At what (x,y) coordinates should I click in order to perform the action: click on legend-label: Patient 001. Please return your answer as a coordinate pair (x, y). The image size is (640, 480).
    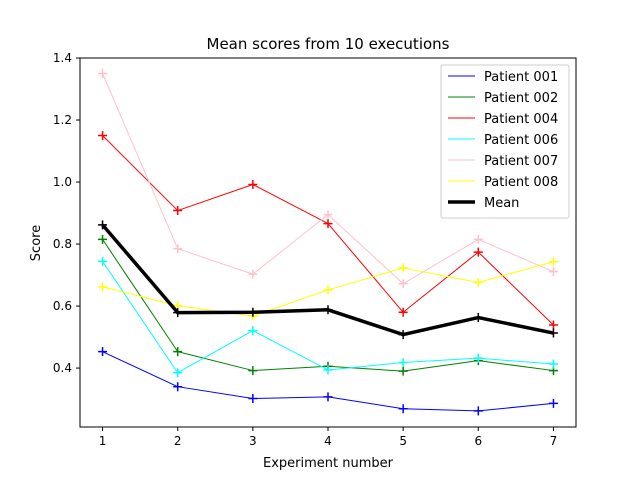
    Looking at the image, I should click on (521, 77).